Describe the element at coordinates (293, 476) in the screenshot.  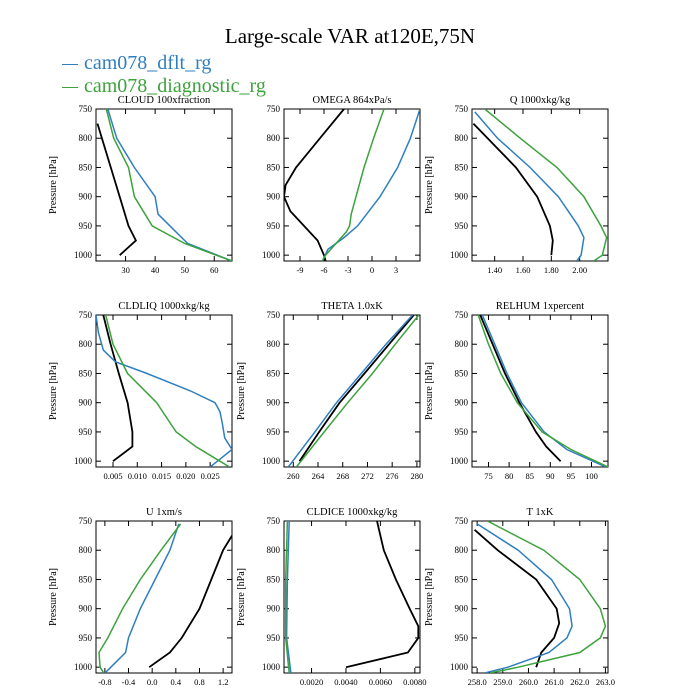
I see `x-tick-label: 260` at that location.